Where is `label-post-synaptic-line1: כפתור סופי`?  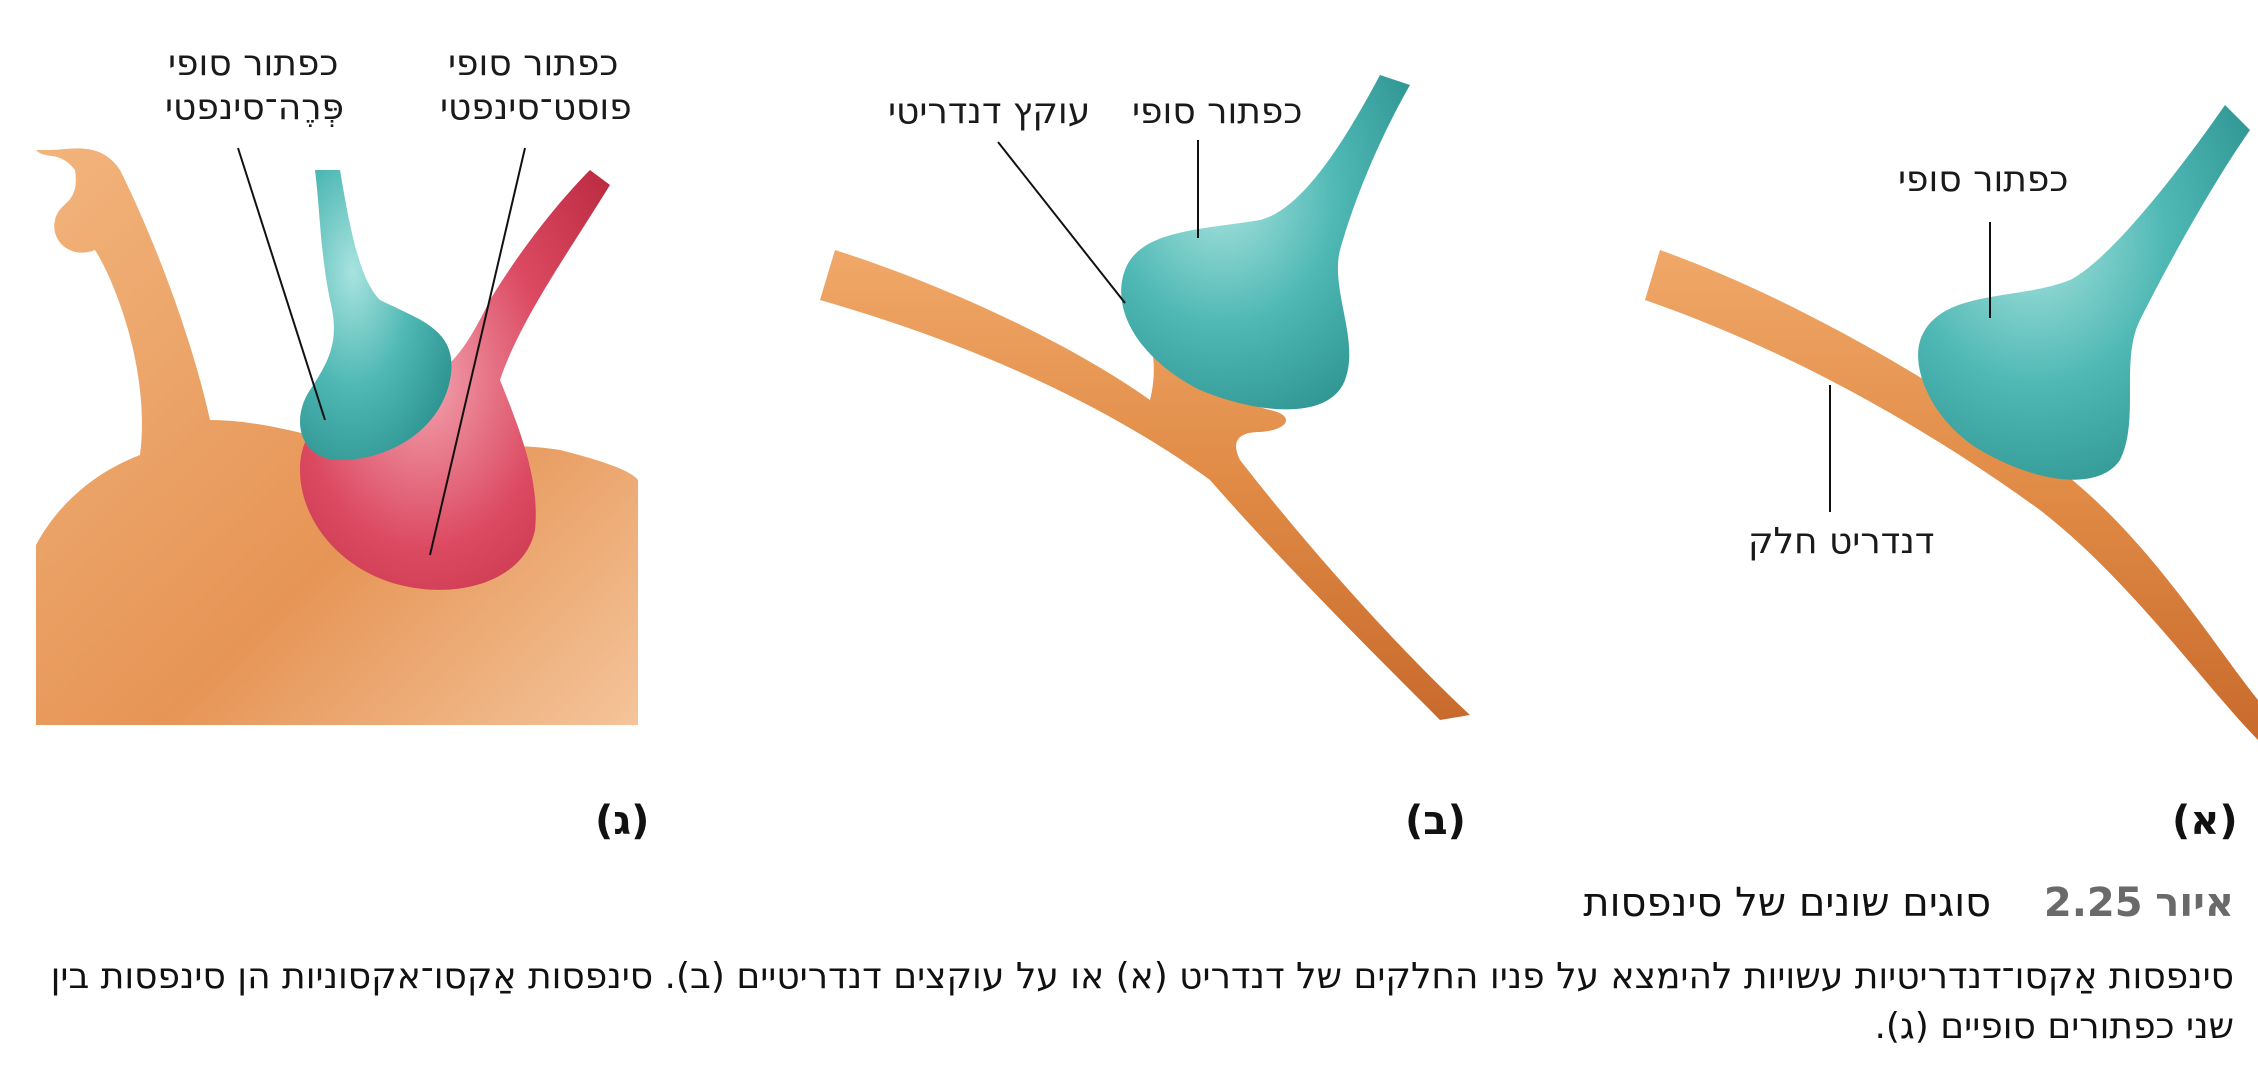 label-post-synaptic-line1: כפתור סופי is located at coordinates (533, 63).